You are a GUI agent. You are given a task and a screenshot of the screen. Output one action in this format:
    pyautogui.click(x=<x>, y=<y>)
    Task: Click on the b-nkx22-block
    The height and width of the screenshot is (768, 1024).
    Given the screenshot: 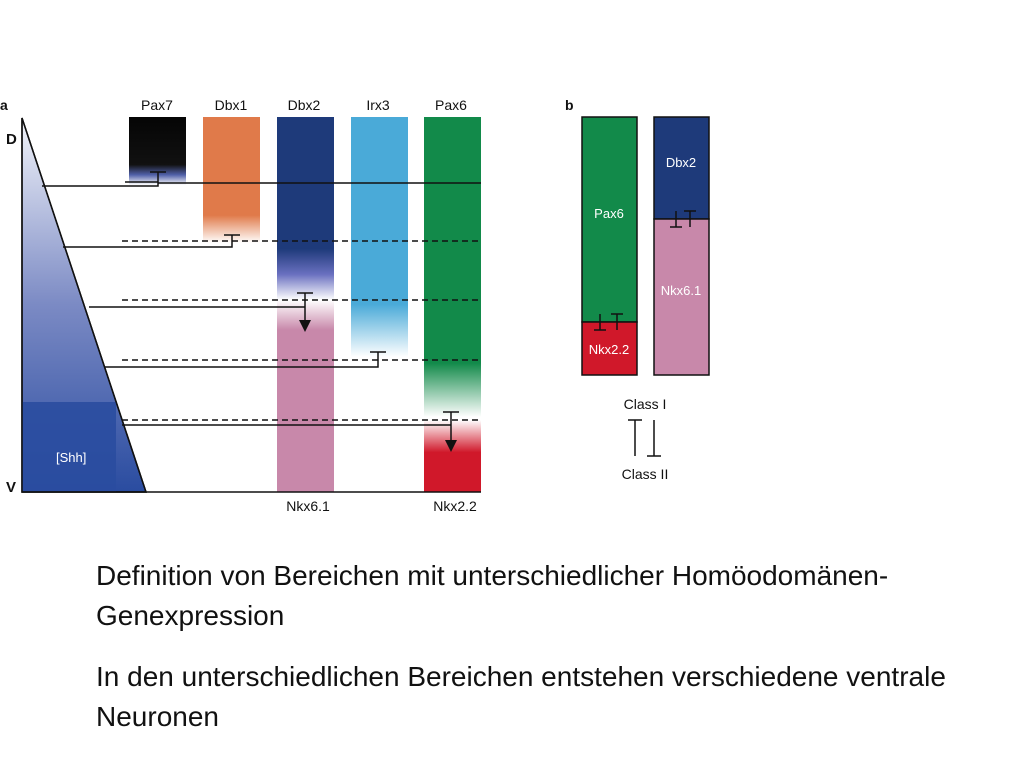 What is the action you would take?
    pyautogui.click(x=609, y=348)
    